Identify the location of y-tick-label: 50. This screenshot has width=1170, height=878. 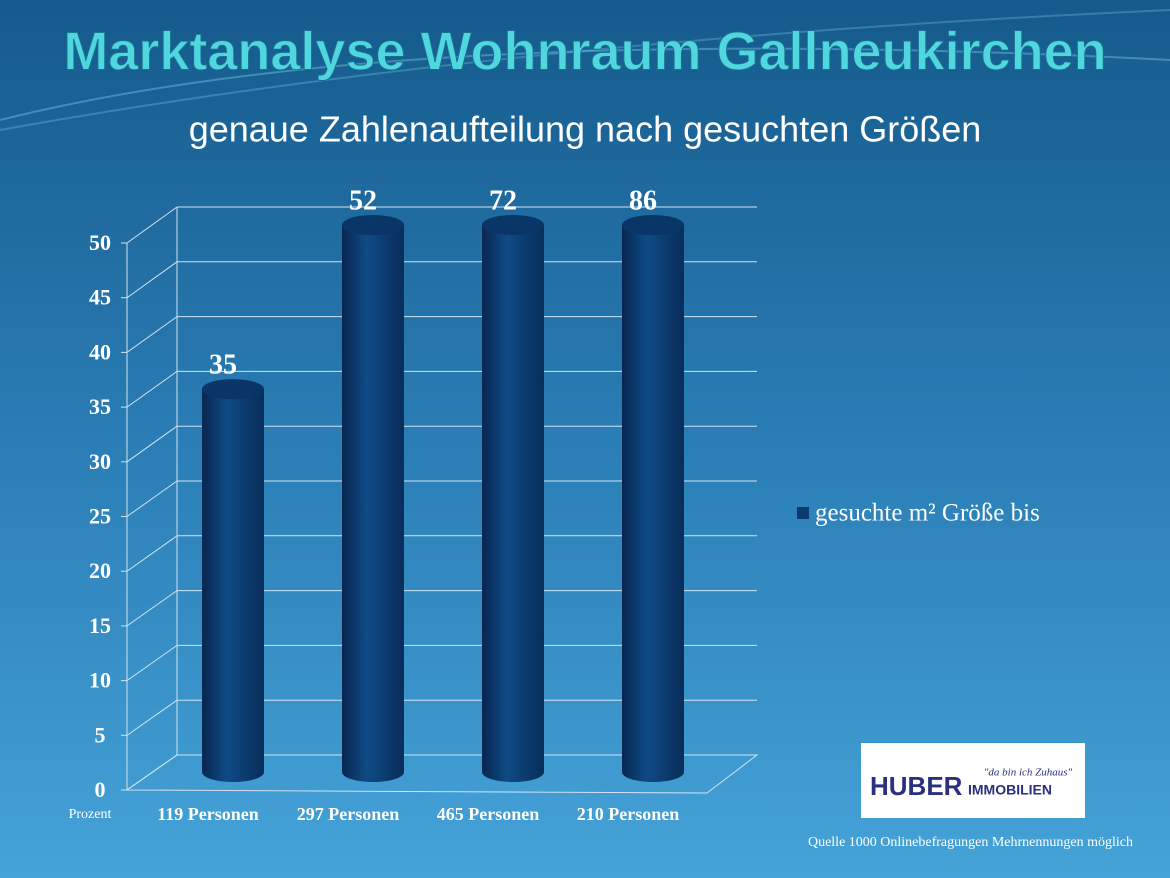
(100, 242).